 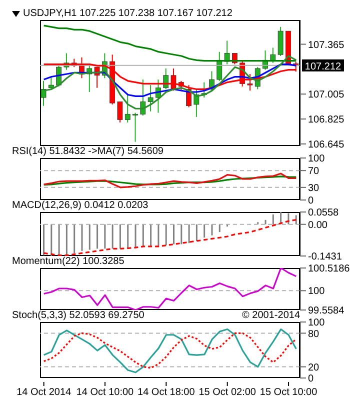 What do you see at coordinates (80, 206) in the screenshot?
I see `chart-title: MACD(12,26,9) 0.0412 0.0203` at bounding box center [80, 206].